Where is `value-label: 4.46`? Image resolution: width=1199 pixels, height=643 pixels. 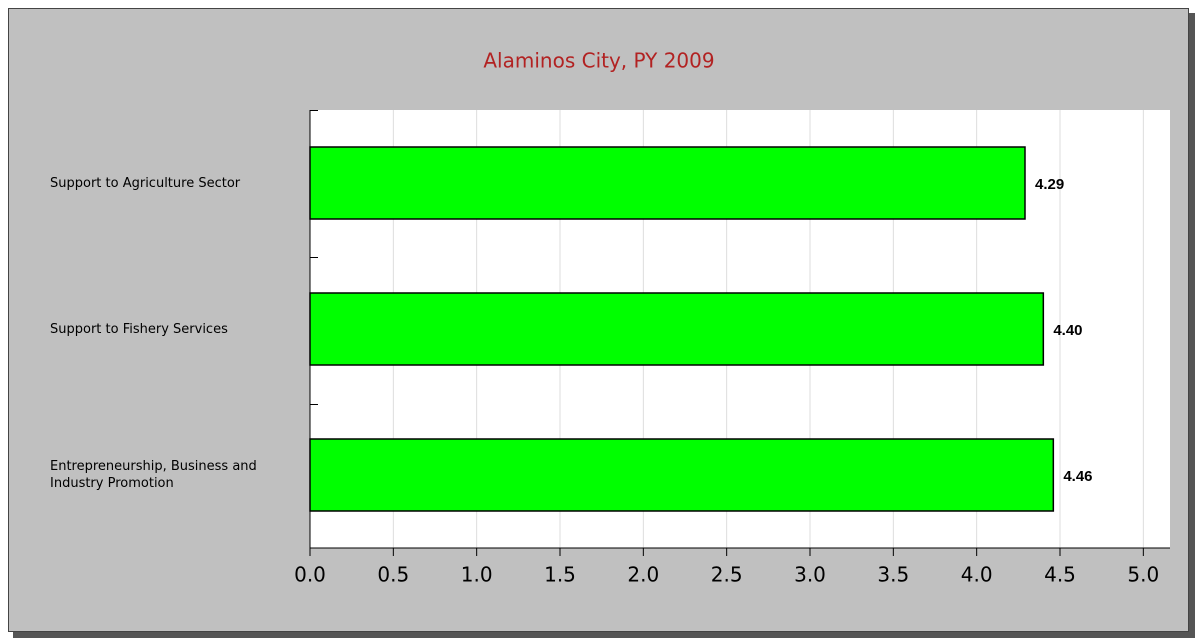
value-label: 4.46 is located at coordinates (1077, 476).